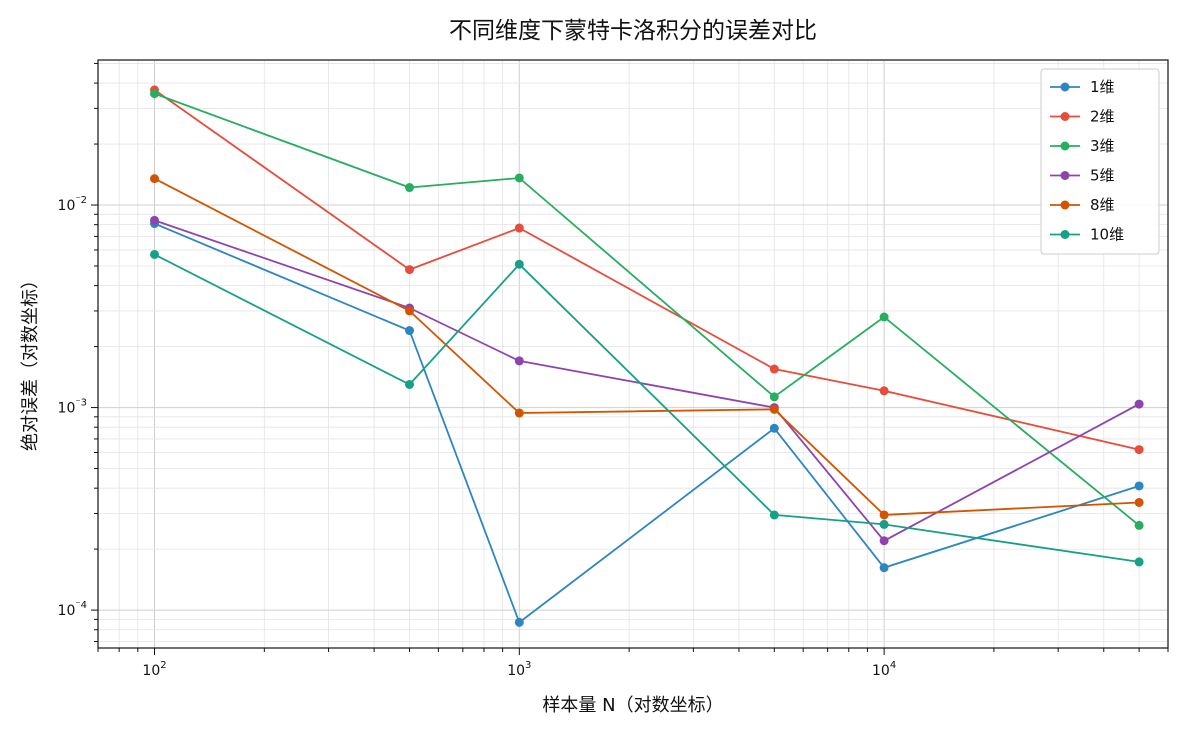 This screenshot has width=1183, height=730. Describe the element at coordinates (884, 669) in the screenshot. I see `x-tick-label: 10⁴` at that location.